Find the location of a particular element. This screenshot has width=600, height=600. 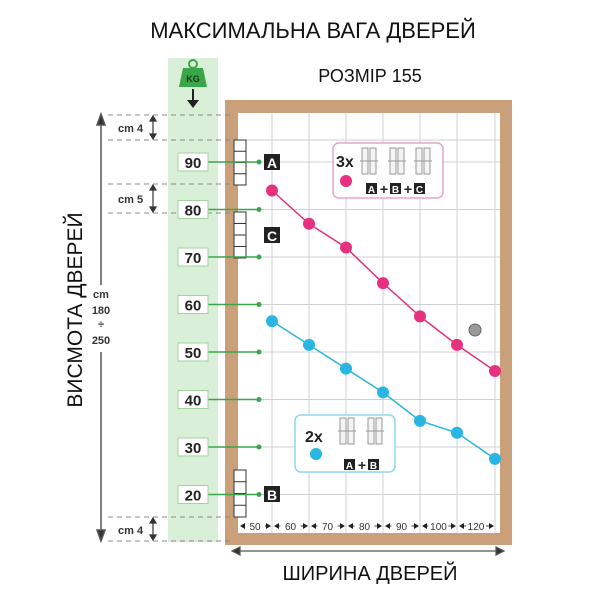

weight-label: 50 is located at coordinates (193, 353).